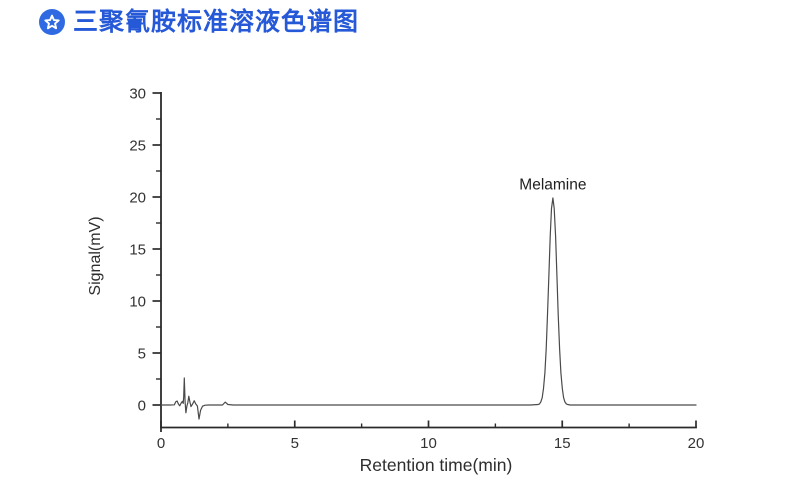 This screenshot has height=486, width=800. What do you see at coordinates (137, 302) in the screenshot?
I see `y-tick-label: 10` at bounding box center [137, 302].